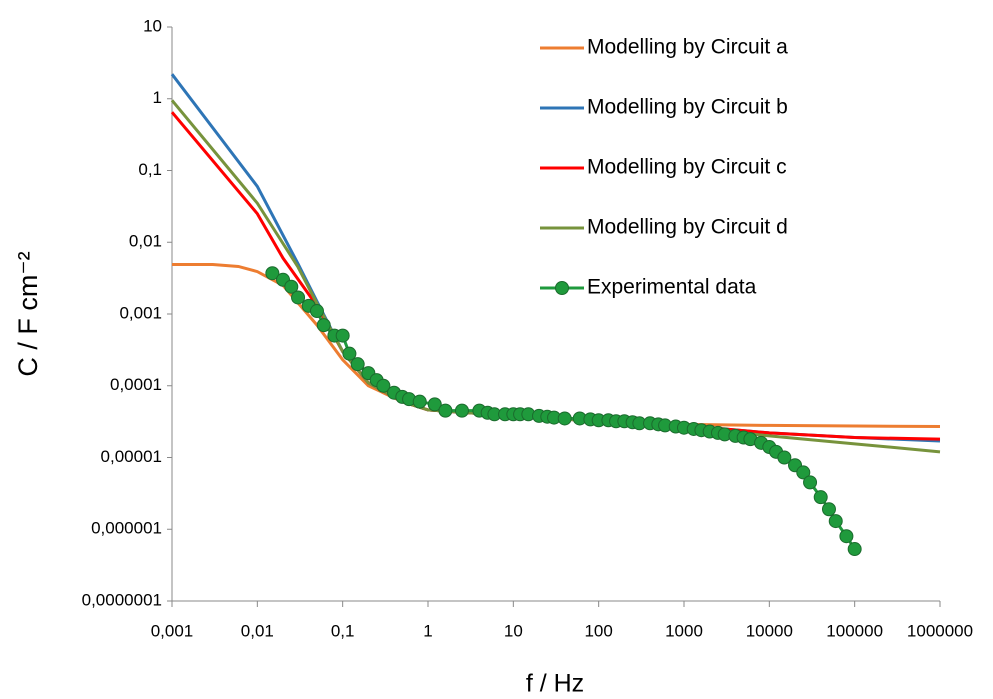  Describe the element at coordinates (940, 630) in the screenshot. I see `x-tick-label: 1000000` at that location.